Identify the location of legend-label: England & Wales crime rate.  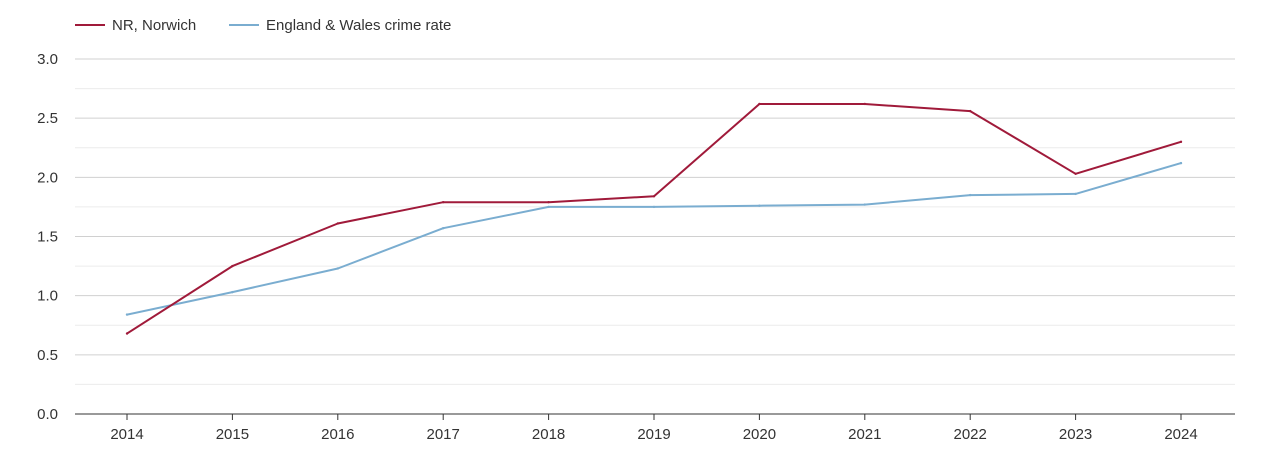
(358, 25).